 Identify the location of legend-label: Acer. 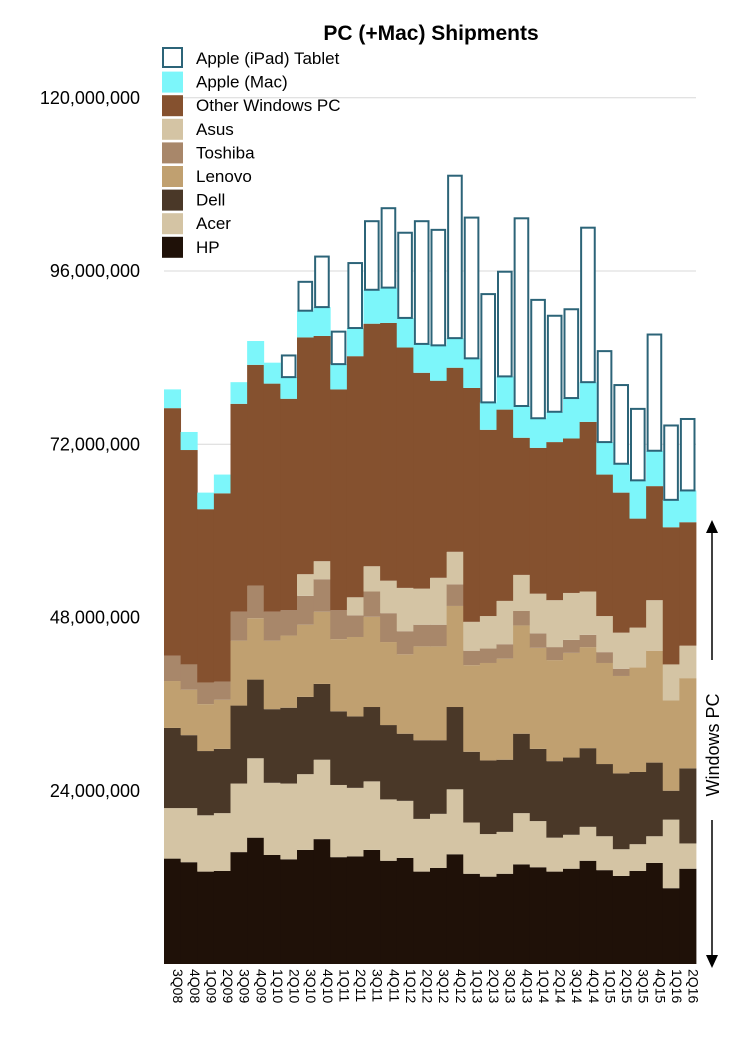
(213, 223).